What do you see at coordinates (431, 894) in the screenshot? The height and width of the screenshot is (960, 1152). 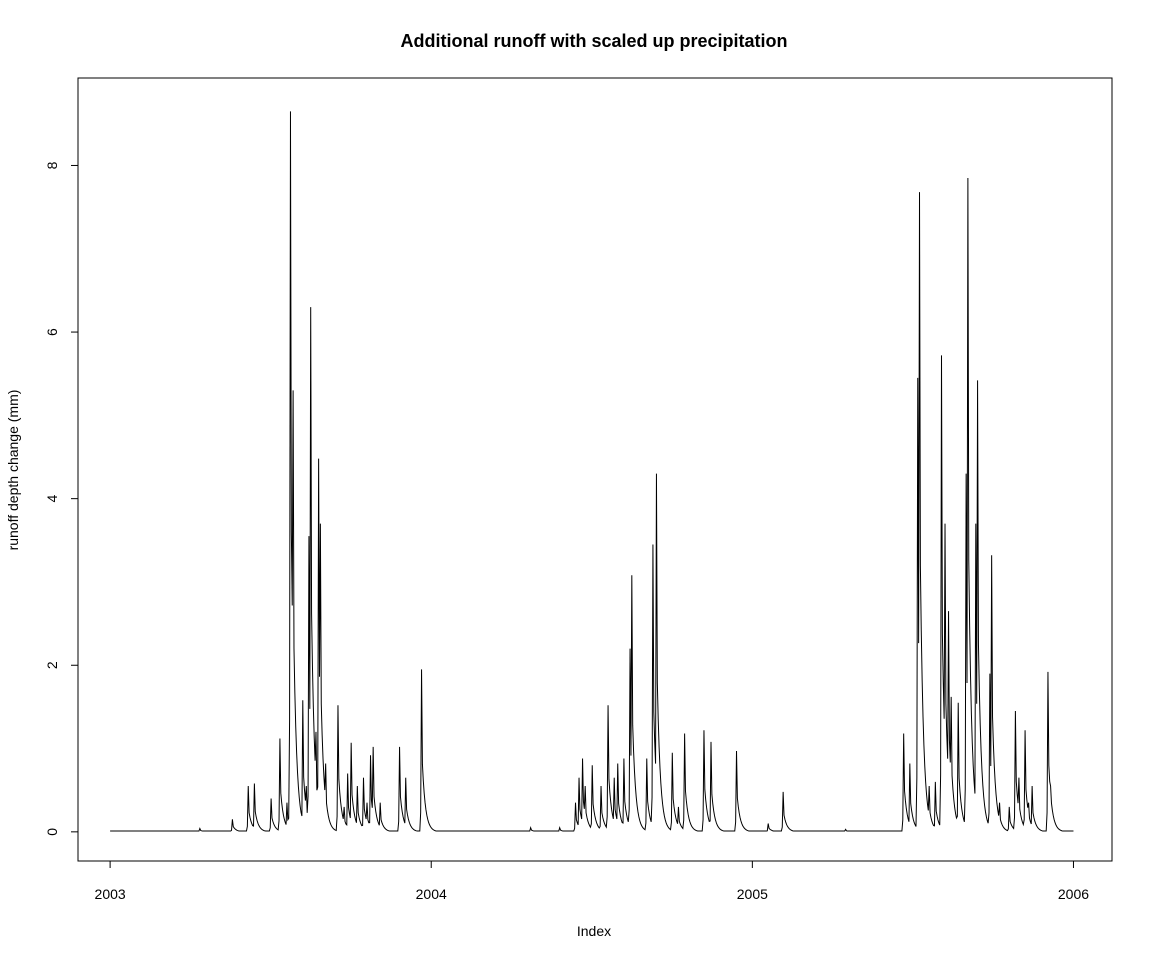 I see `x-tick-label: 2004` at bounding box center [431, 894].